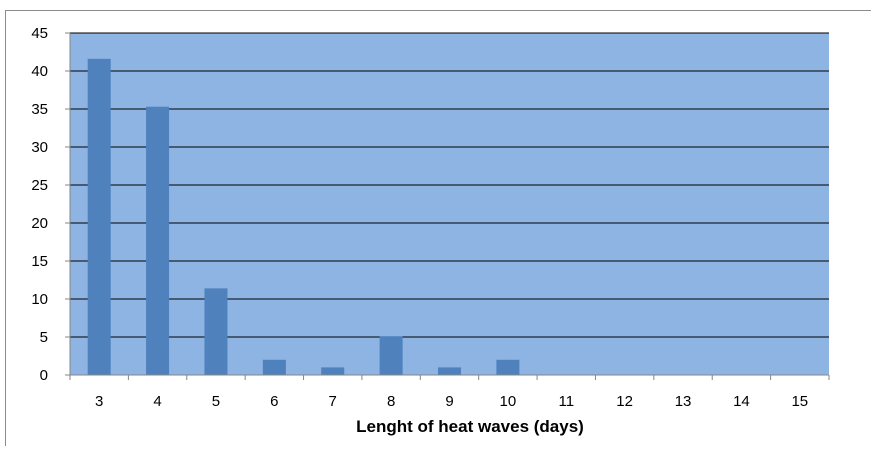 This screenshot has height=449, width=873. I want to click on y-tick-label: 25, so click(39, 185).